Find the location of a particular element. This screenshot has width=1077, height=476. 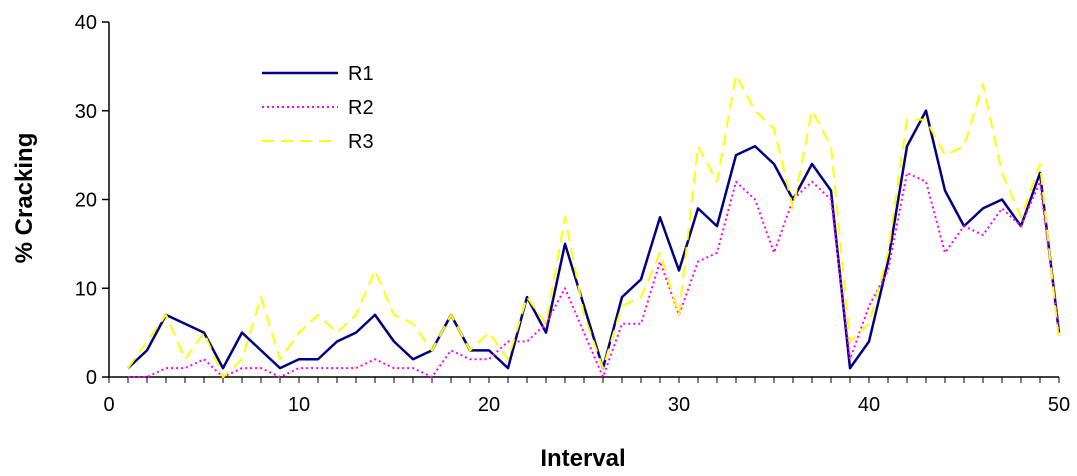

y-tick-label: 10 is located at coordinates (86, 289).